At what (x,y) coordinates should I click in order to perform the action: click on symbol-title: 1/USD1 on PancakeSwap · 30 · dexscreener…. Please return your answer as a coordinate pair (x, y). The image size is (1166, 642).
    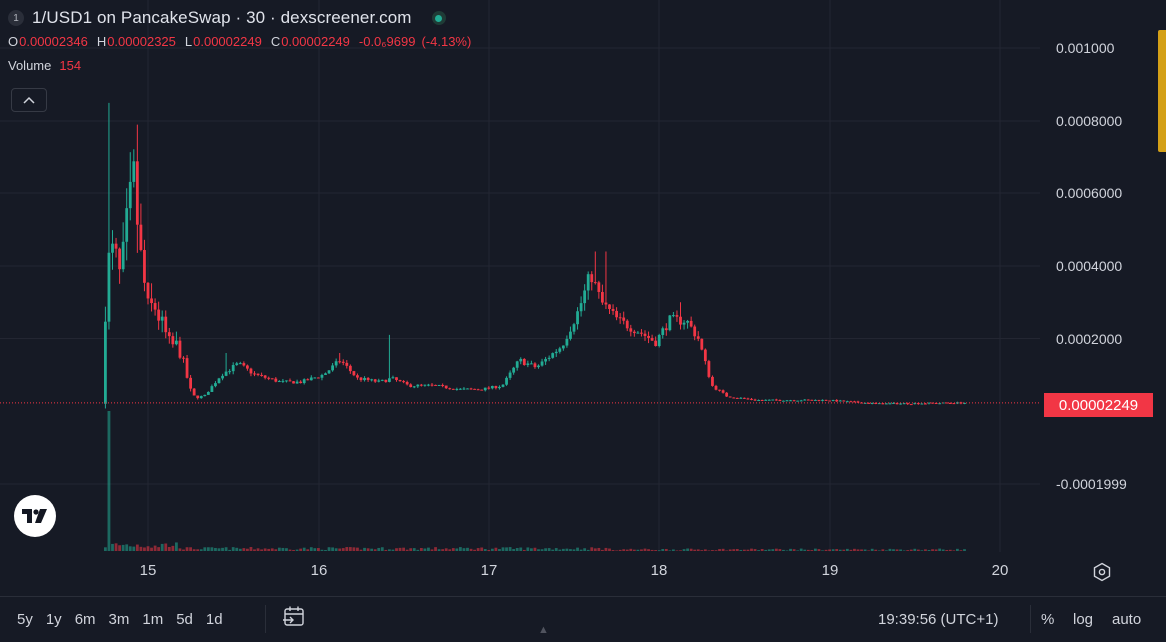
    Looking at the image, I should click on (222, 17).